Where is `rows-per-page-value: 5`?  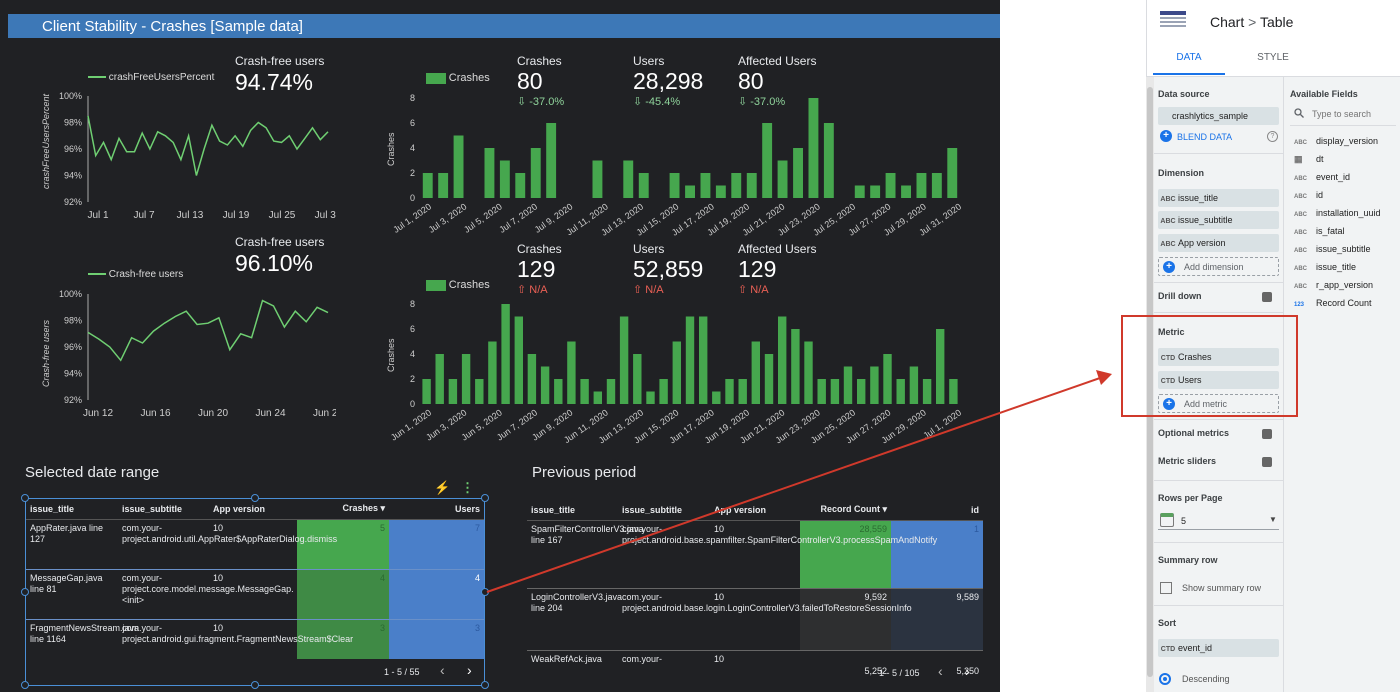
rows-per-page-value: 5 is located at coordinates (1184, 521).